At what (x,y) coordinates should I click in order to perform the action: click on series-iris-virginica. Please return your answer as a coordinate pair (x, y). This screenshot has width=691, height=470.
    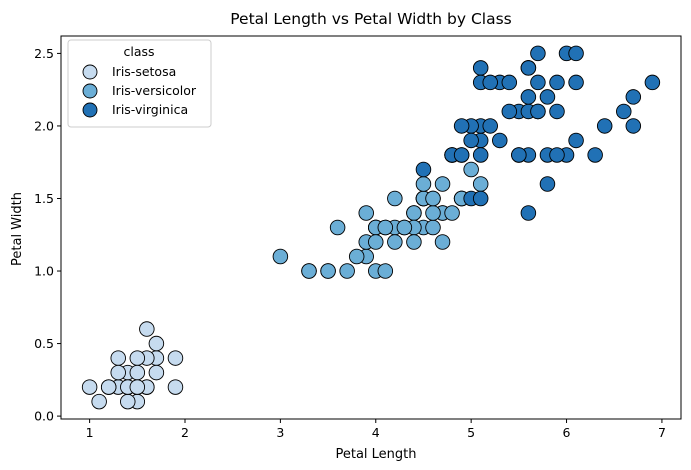
    Looking at the image, I should click on (538, 133).